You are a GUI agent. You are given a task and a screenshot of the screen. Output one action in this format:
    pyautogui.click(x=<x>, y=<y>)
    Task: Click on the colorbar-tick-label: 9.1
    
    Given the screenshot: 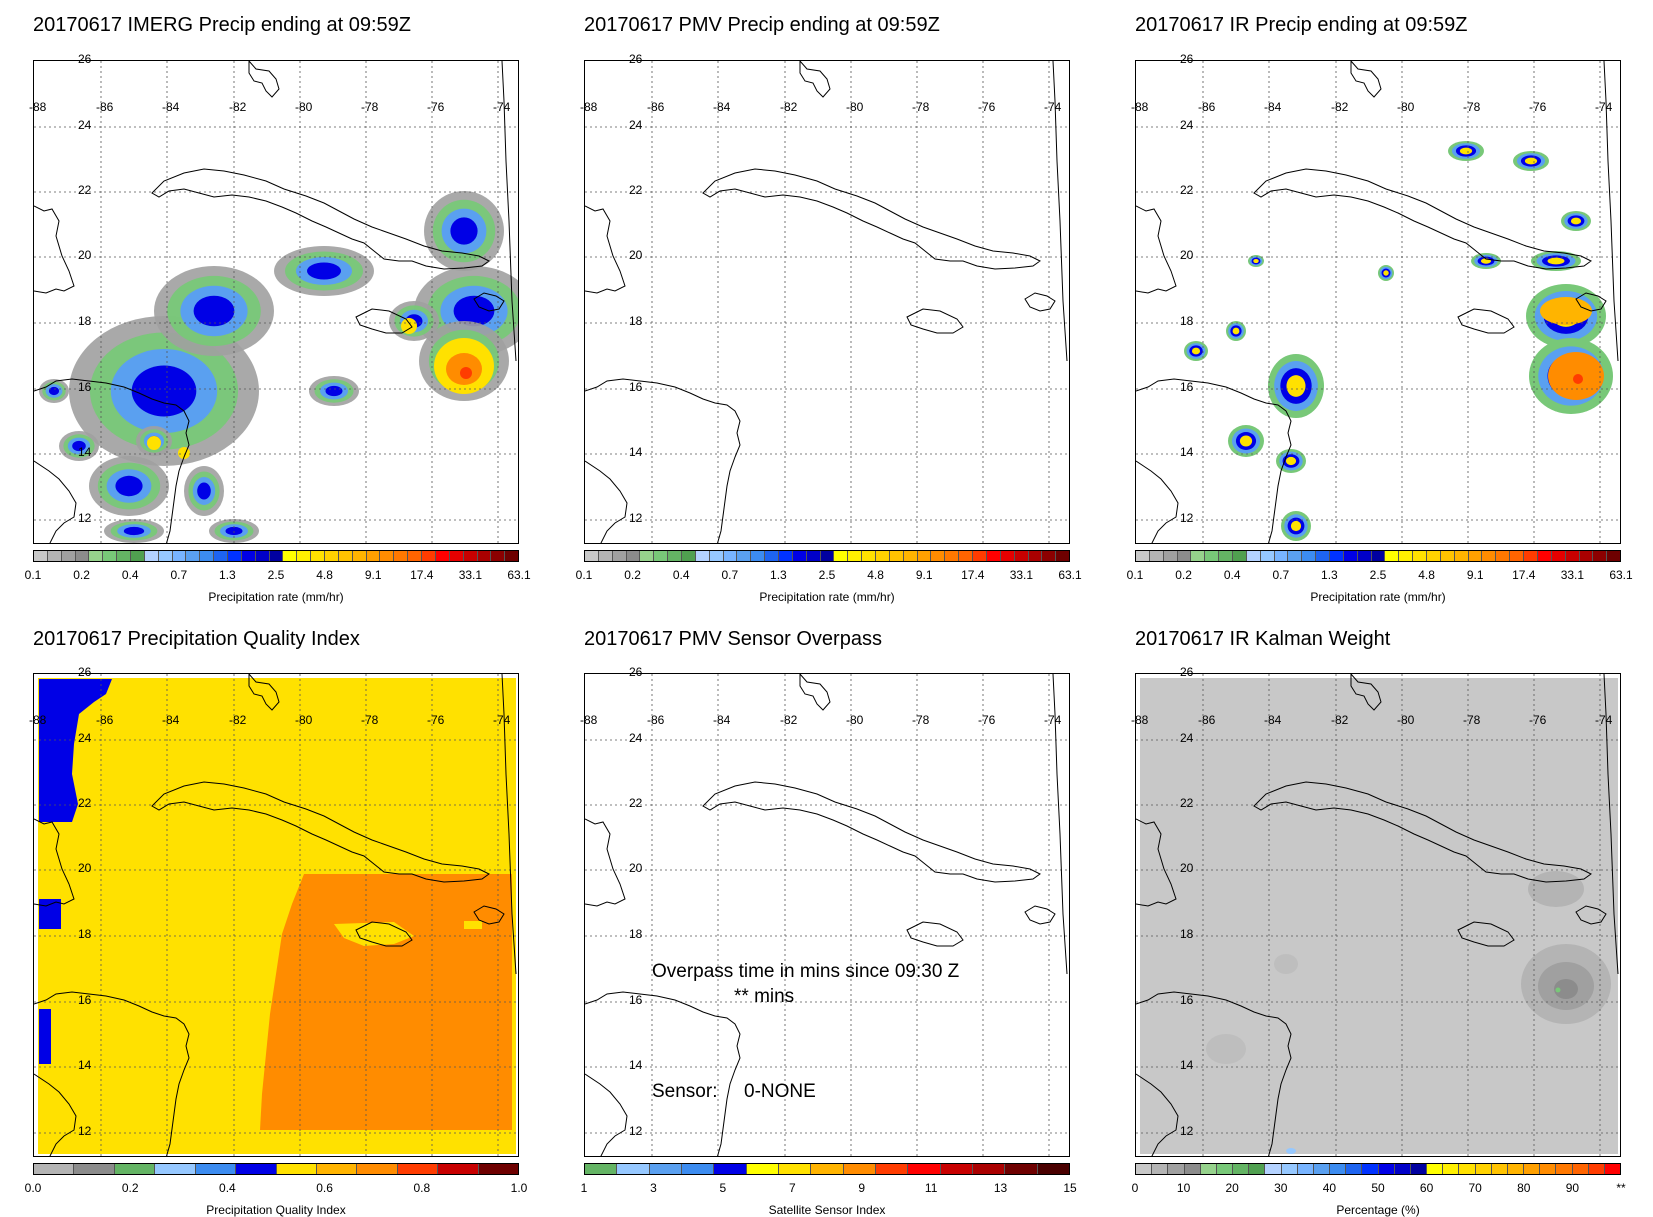 What is the action you would take?
    pyautogui.click(x=373, y=575)
    